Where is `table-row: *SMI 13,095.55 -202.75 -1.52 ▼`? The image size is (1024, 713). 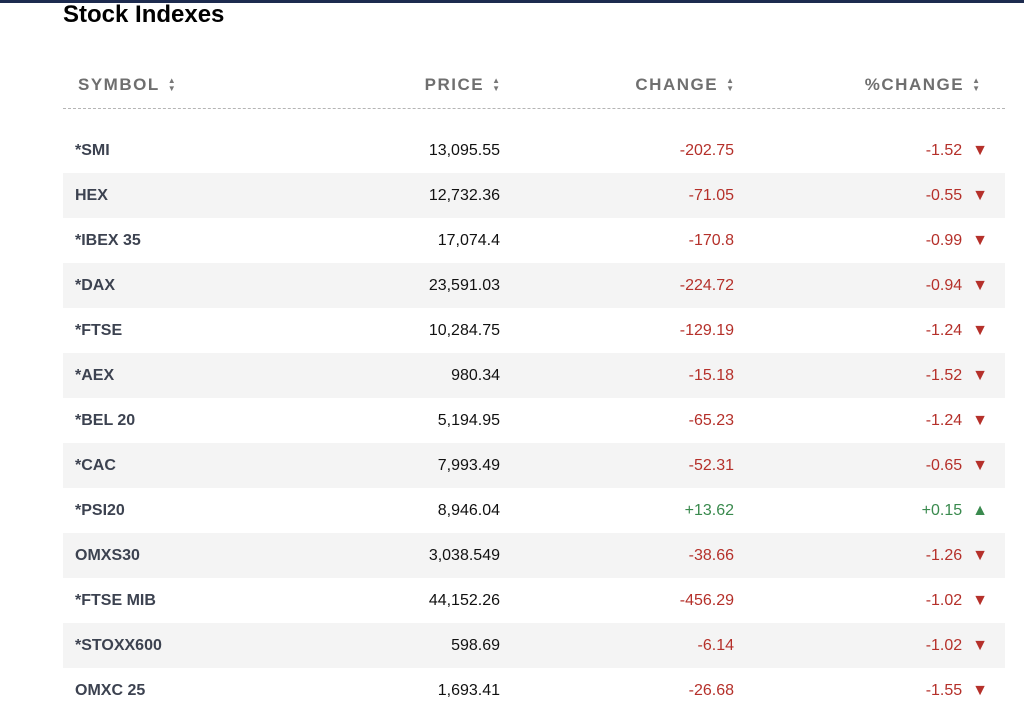 table-row: *SMI 13,095.55 -202.75 -1.52 ▼ is located at coordinates (534, 150).